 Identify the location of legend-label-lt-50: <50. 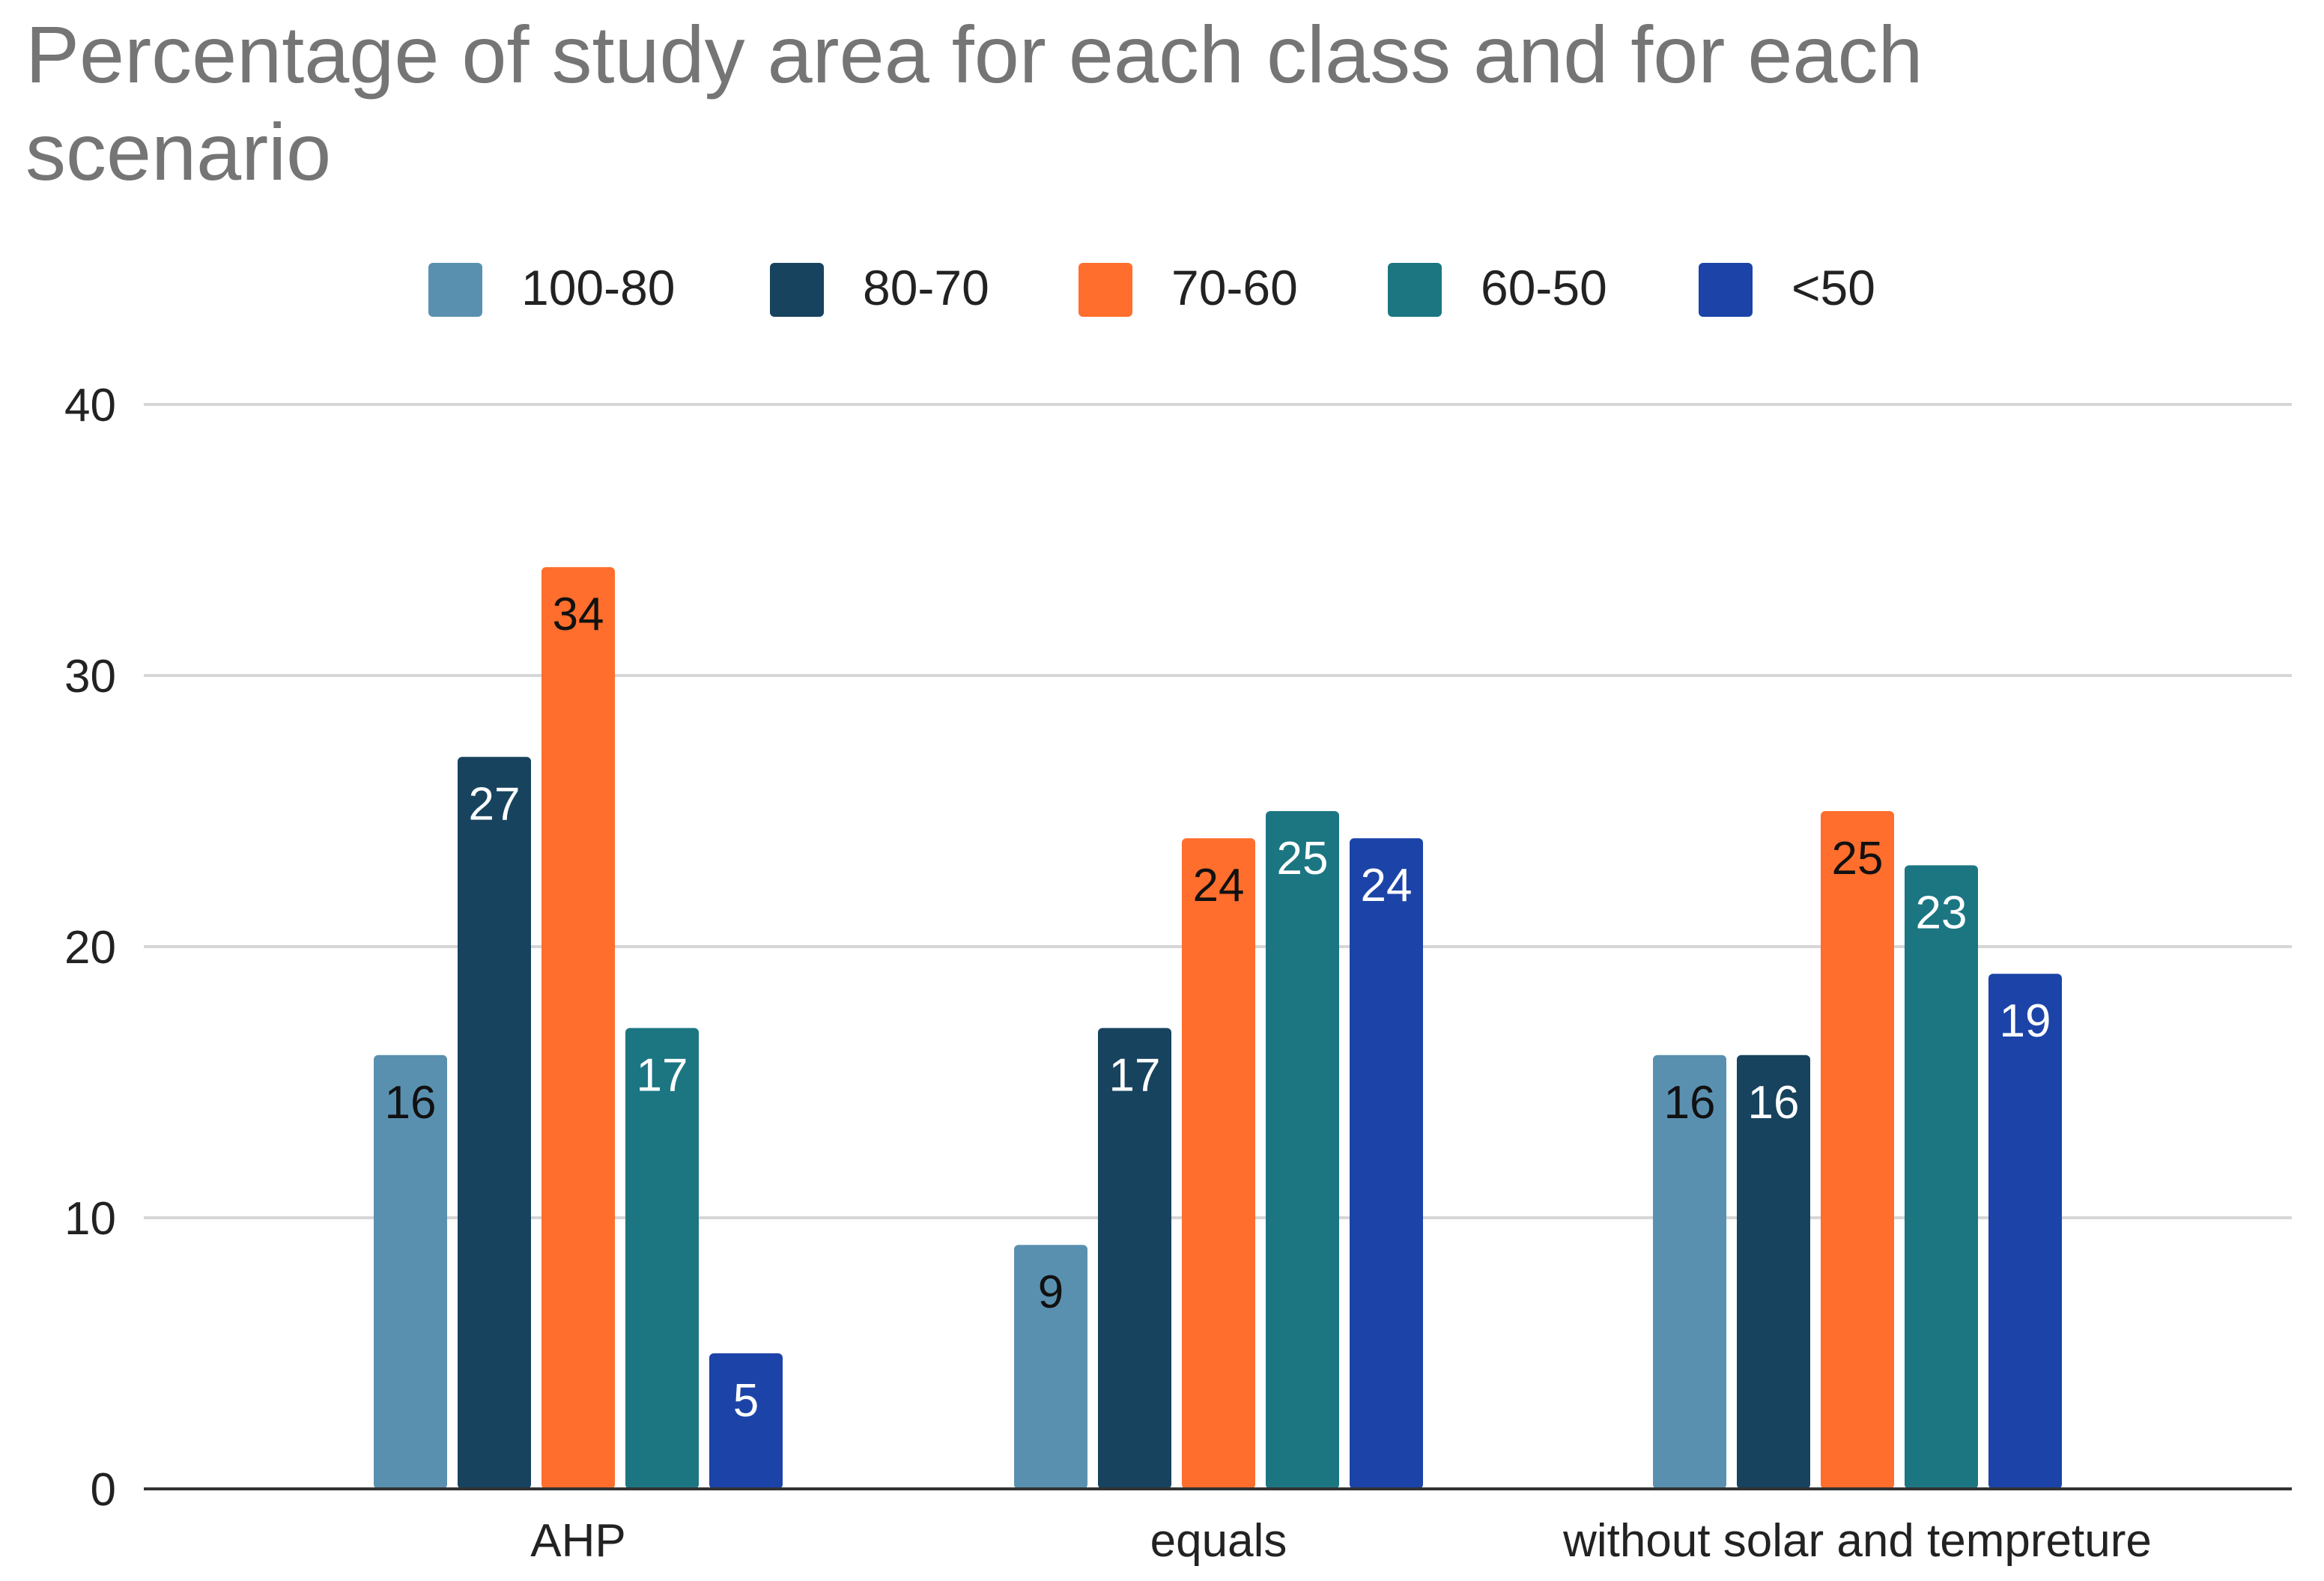
(1833, 287).